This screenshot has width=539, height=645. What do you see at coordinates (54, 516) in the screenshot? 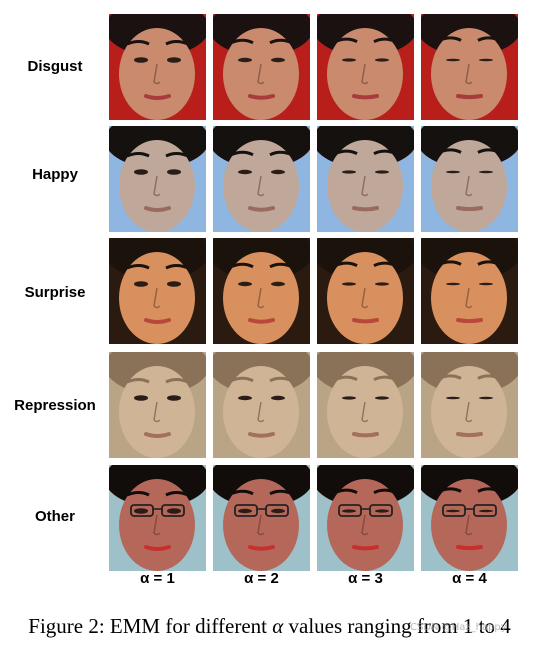
I see `row-label-other: Other` at bounding box center [54, 516].